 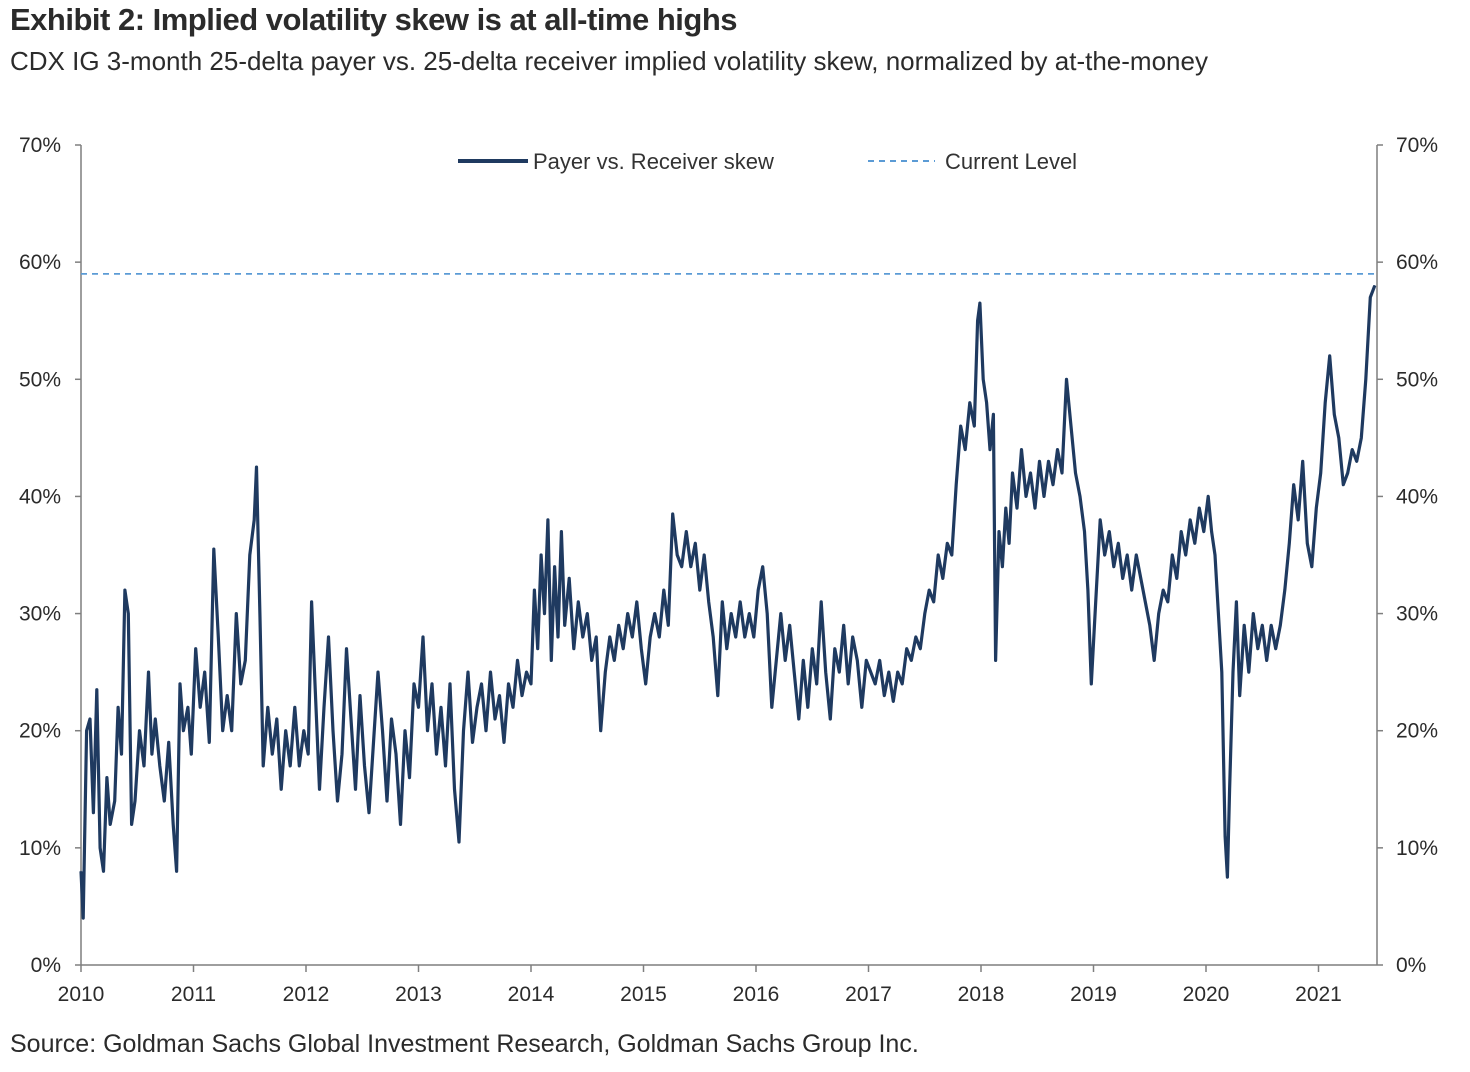 I want to click on x-tick-label: 2020, so click(x=1206, y=994).